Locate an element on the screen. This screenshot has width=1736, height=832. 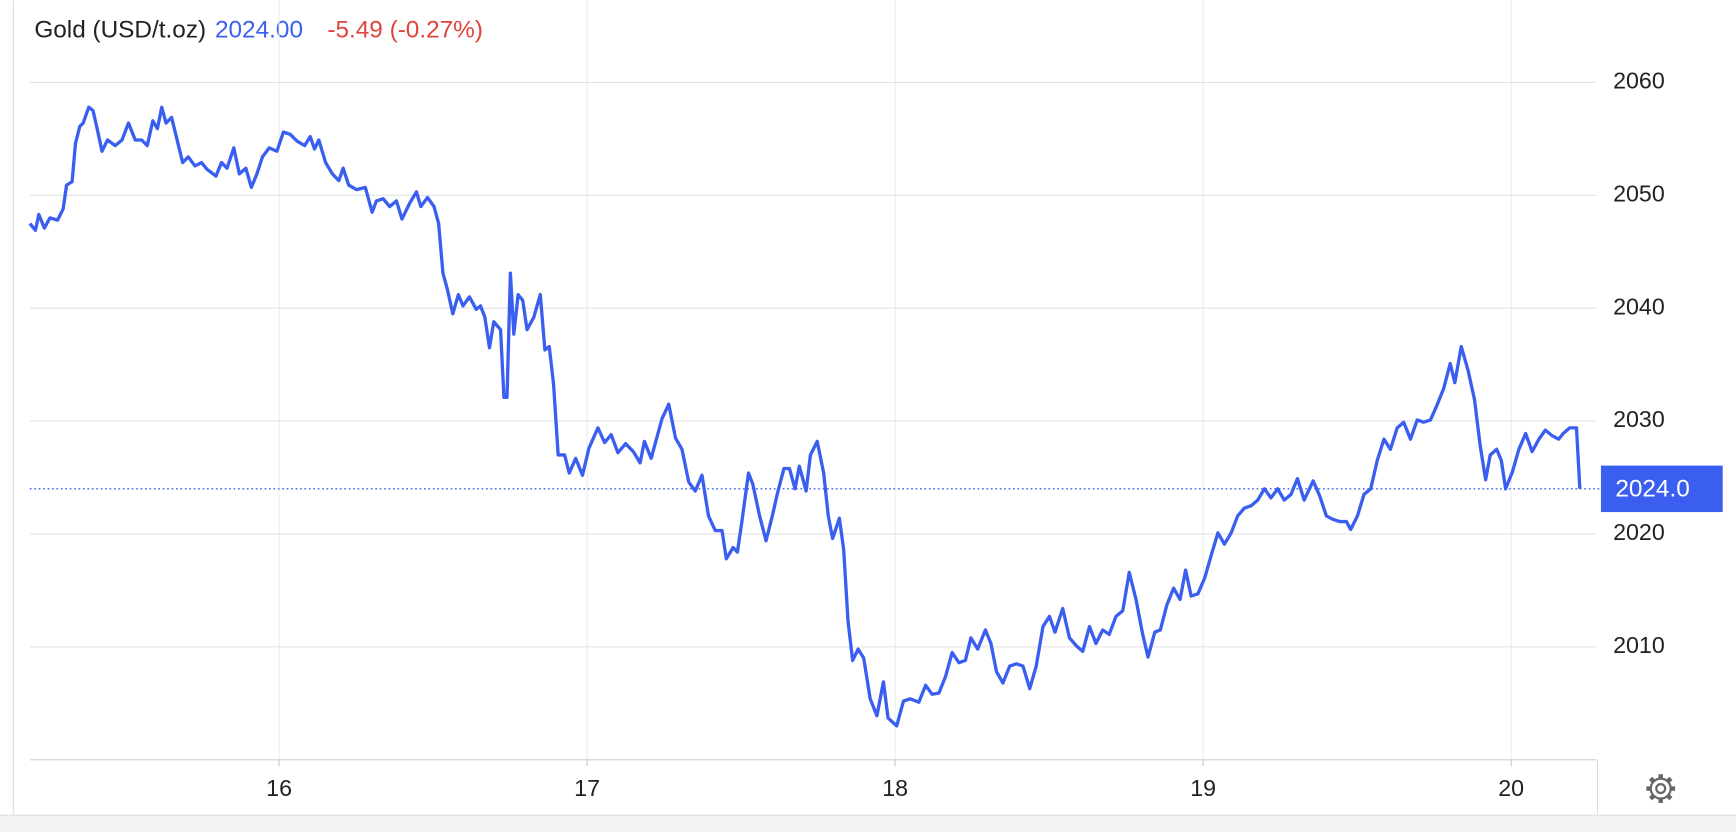
y-tick-label: 2060 is located at coordinates (1639, 81).